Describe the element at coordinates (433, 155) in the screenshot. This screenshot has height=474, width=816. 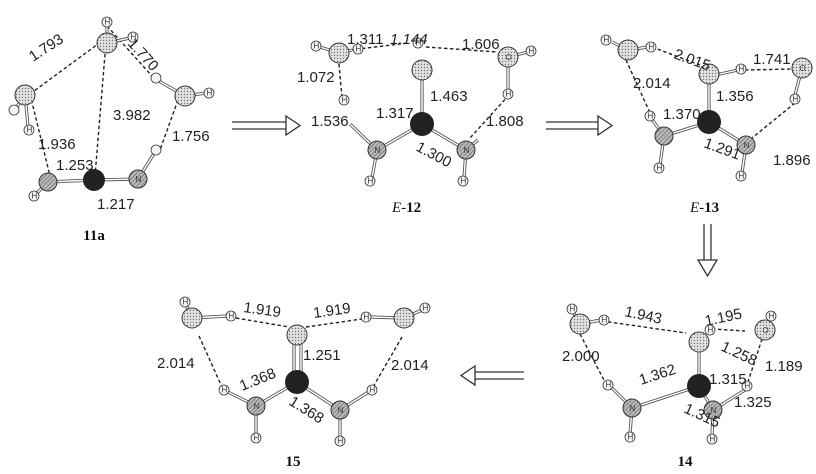
I see `distance-label: 1.300` at that location.